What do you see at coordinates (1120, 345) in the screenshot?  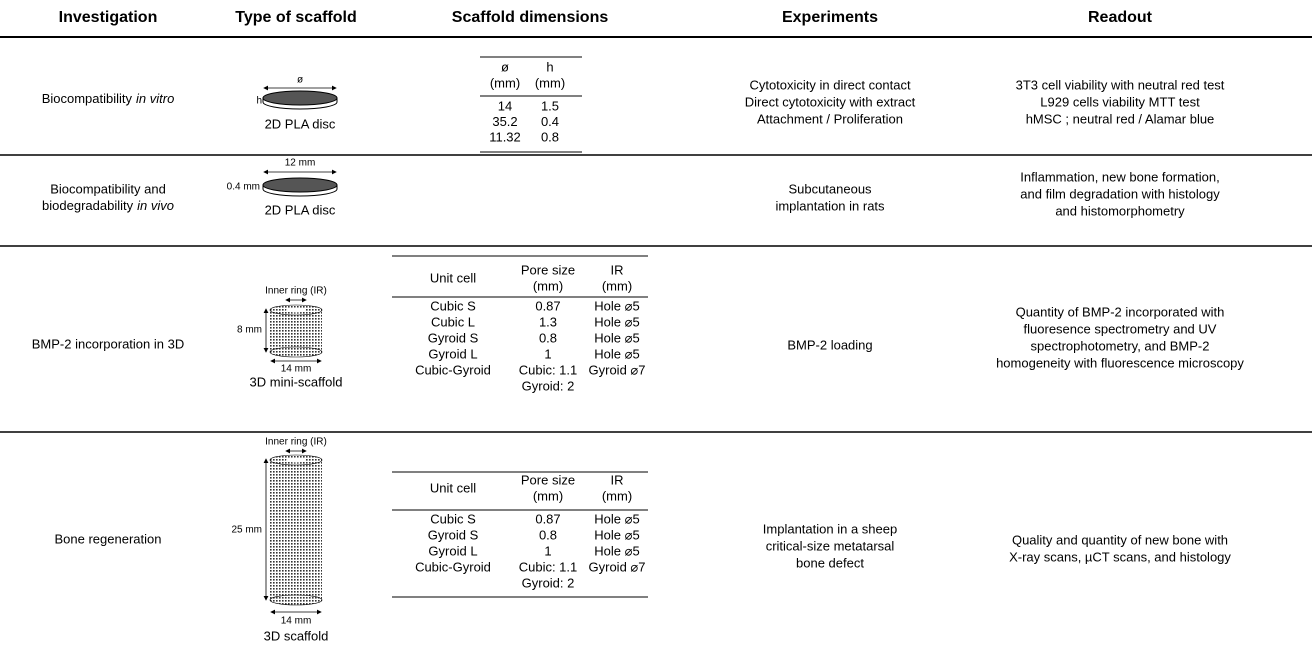 I see `readout: spectrophotometry, and BMP-2` at bounding box center [1120, 345].